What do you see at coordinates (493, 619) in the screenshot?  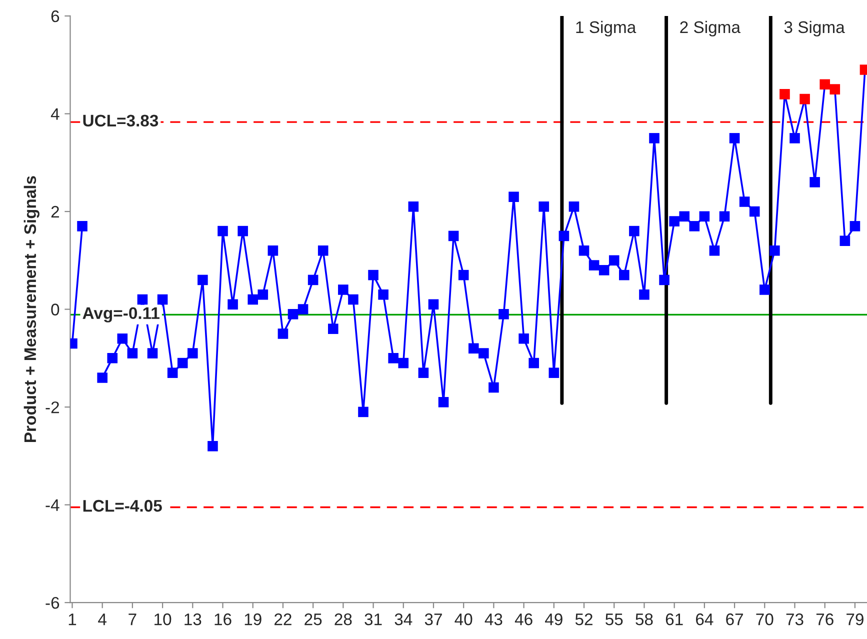 I see `x-tick-label: 43` at bounding box center [493, 619].